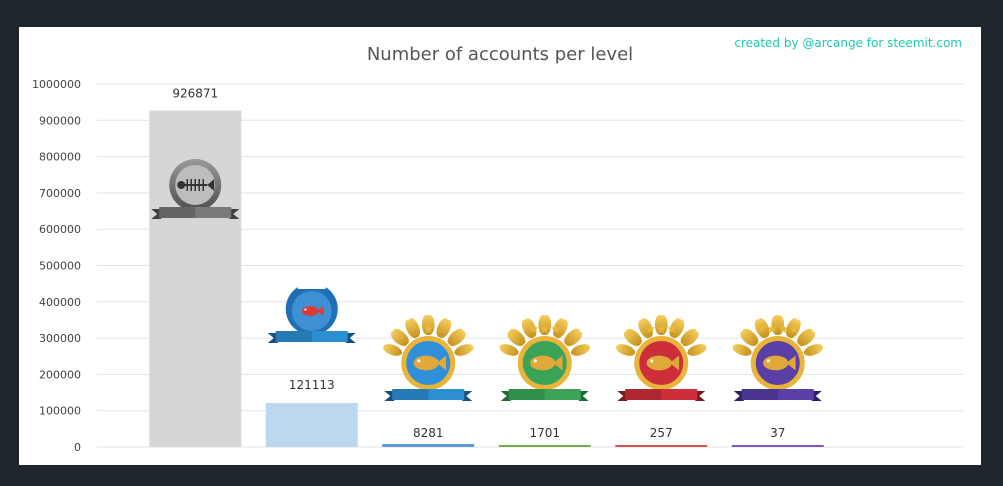 The height and width of the screenshot is (486, 1003). Describe the element at coordinates (428, 358) in the screenshot. I see `dolphin-badge-icon` at that location.